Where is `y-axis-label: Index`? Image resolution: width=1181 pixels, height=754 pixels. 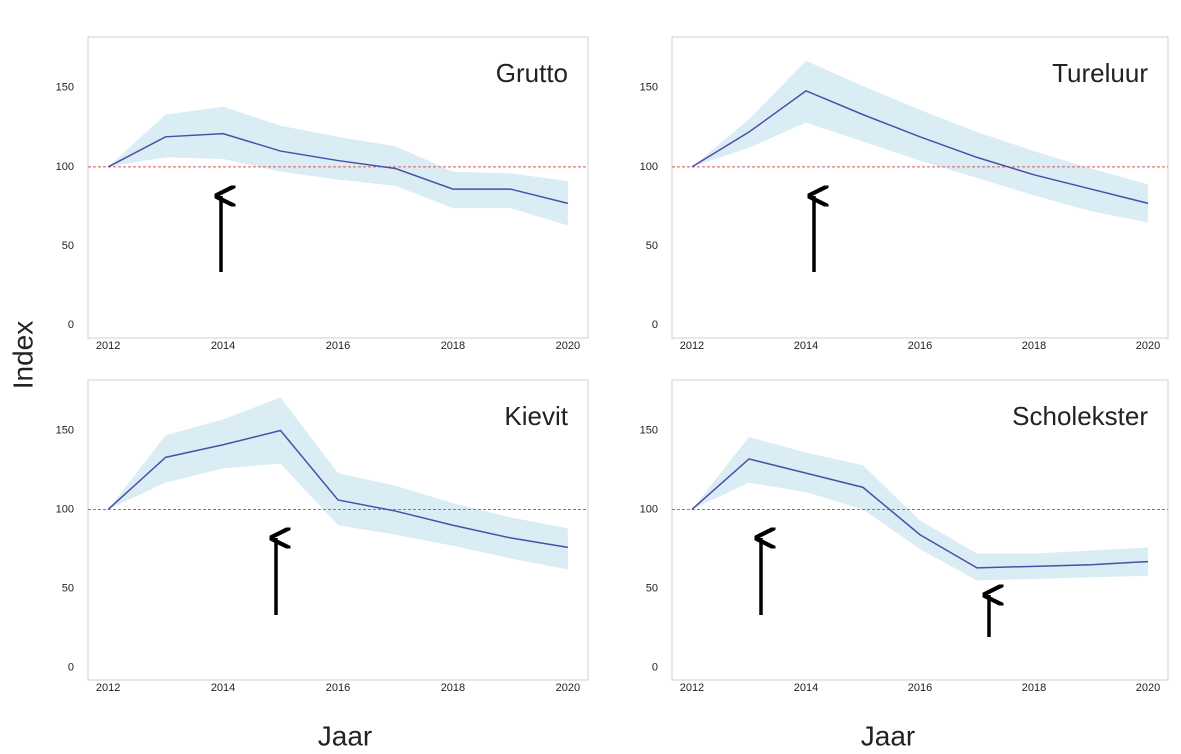
y-axis-label: Index is located at coordinates (22, 355).